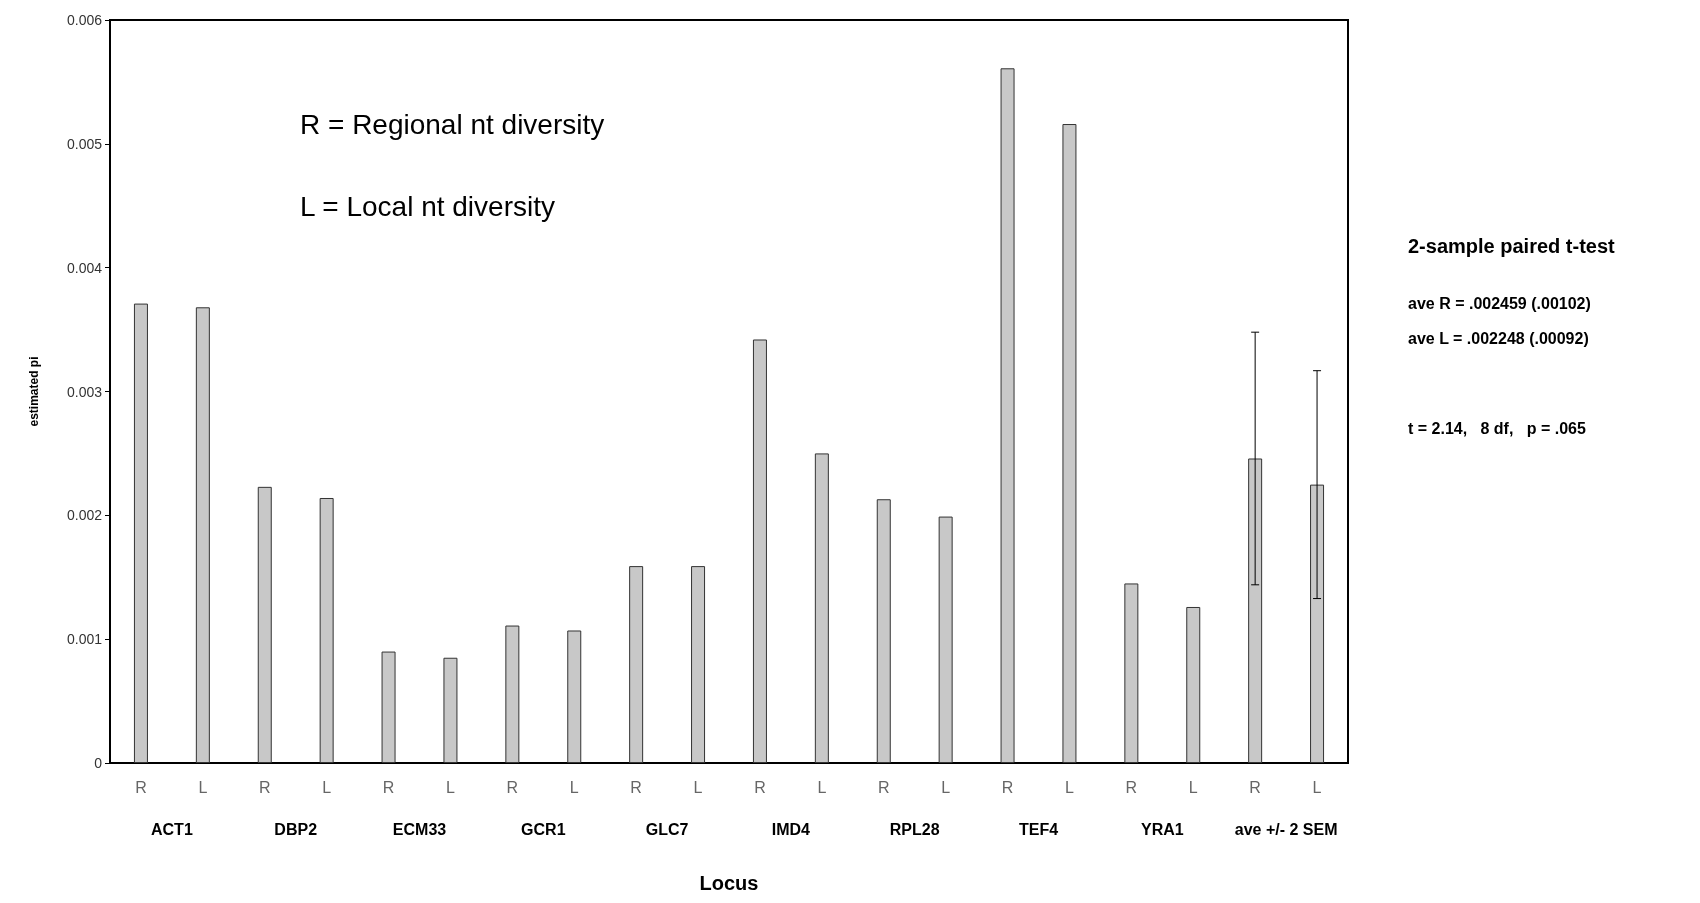 Image resolution: width=1700 pixels, height=903 pixels. What do you see at coordinates (84, 20) in the screenshot?
I see `y-tick-label: 0.006` at bounding box center [84, 20].